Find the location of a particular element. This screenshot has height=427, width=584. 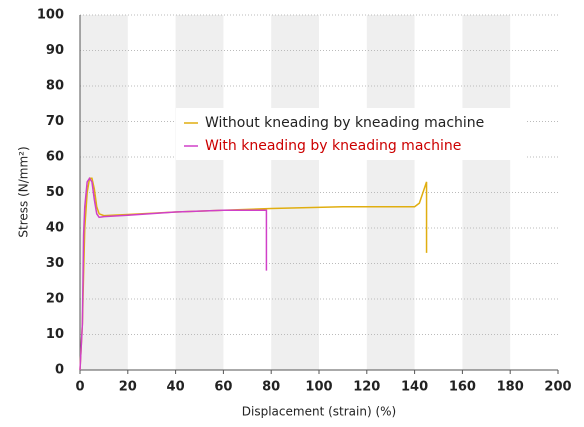

legend-box is located at coordinates (351, 134).